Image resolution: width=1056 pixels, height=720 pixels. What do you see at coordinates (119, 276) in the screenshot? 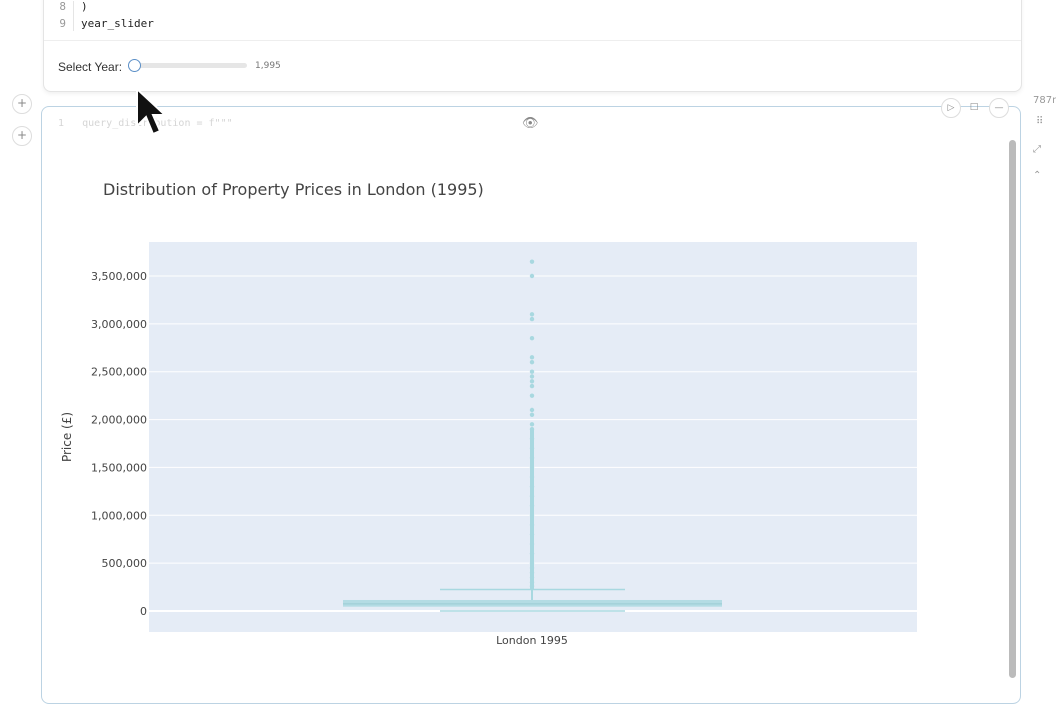
I see `y-tick-label: 3,500,000` at bounding box center [119, 276].